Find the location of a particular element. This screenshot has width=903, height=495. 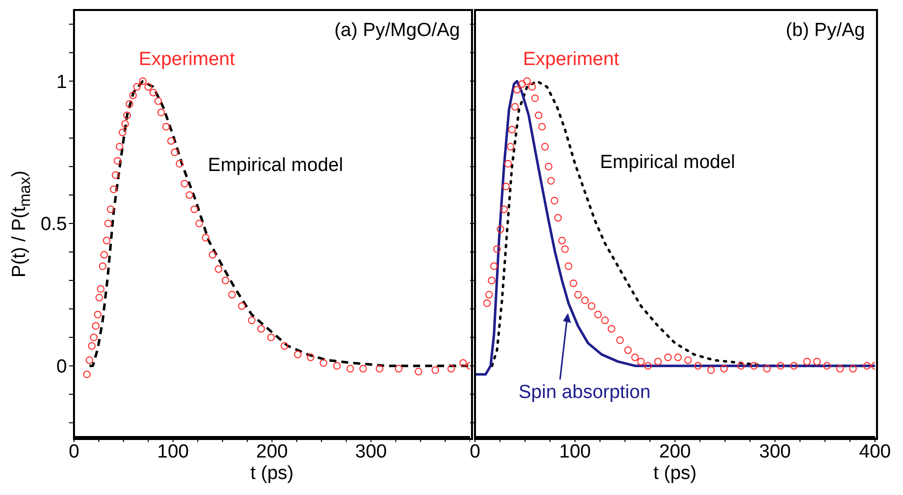

y-tick-label: 0 is located at coordinates (61, 367).